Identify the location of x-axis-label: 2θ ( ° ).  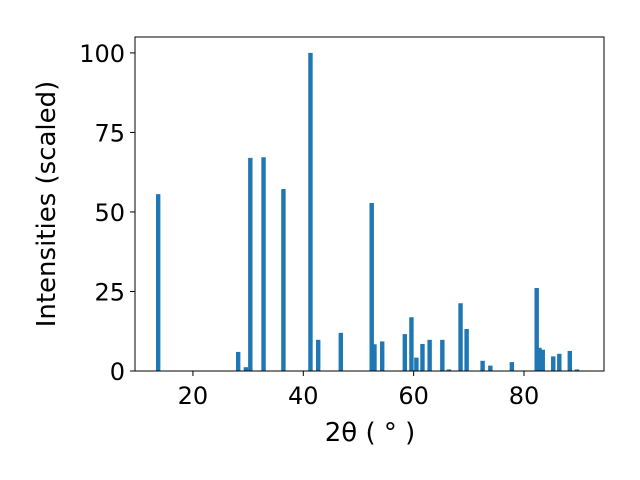
(370, 433).